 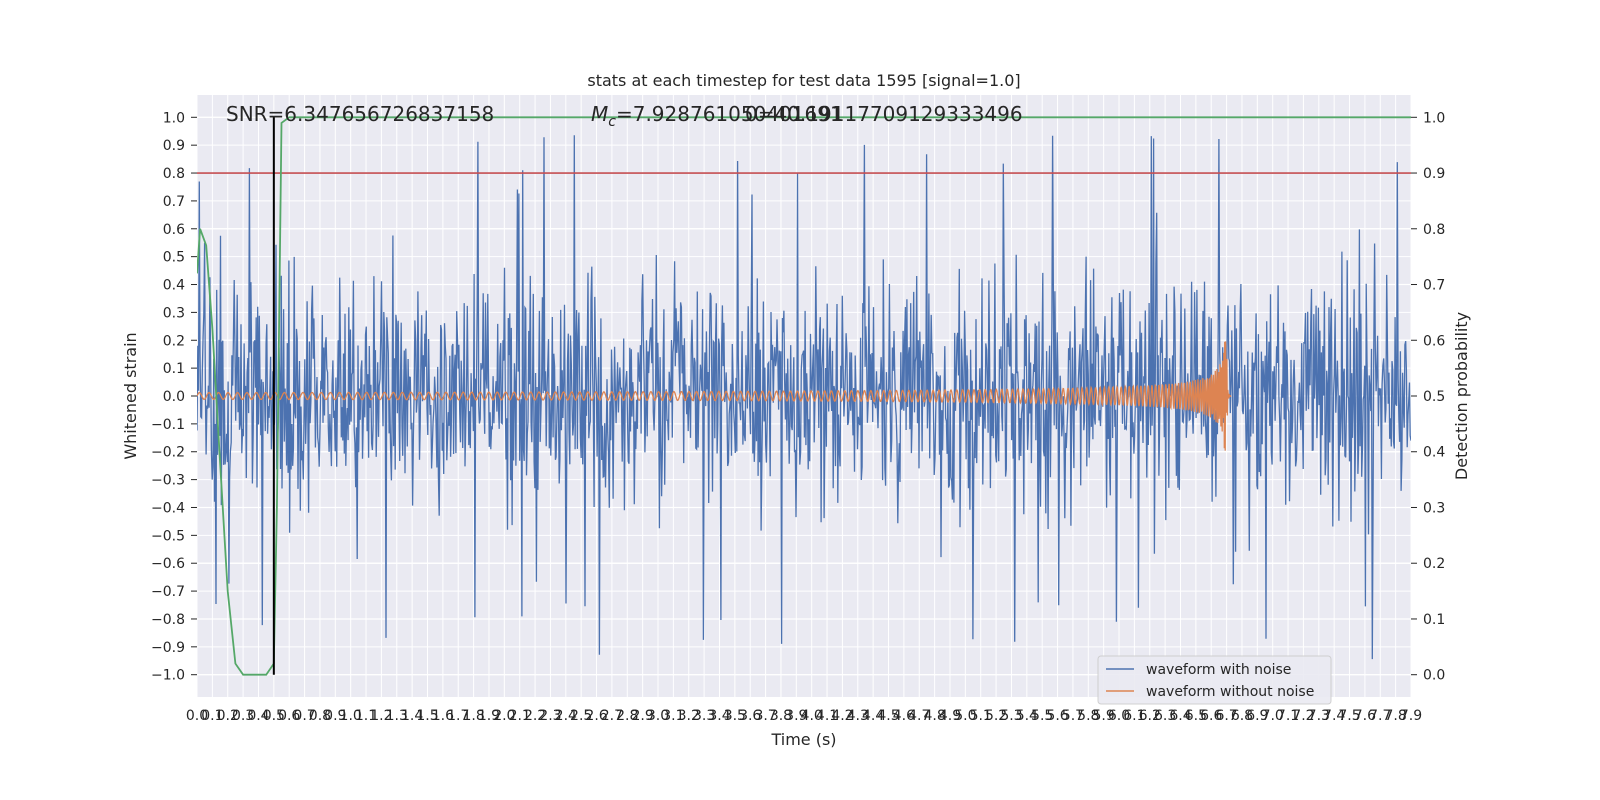 I want to click on legend-label-clean: waveform without noise, so click(x=1230, y=692).